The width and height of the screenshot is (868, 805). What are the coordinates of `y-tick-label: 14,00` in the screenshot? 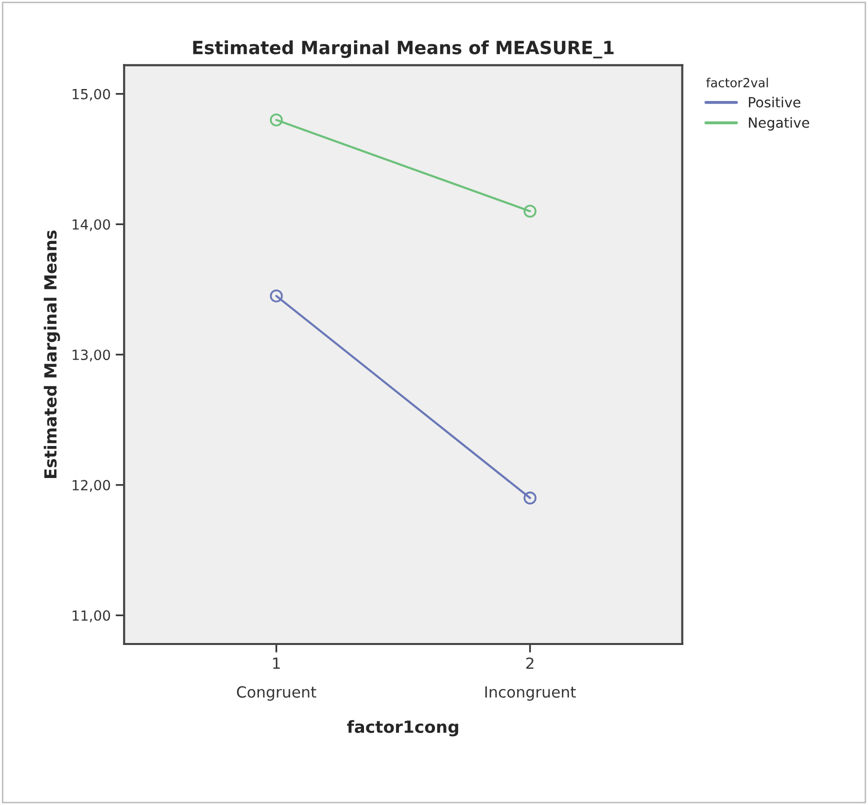 It's located at (91, 225).